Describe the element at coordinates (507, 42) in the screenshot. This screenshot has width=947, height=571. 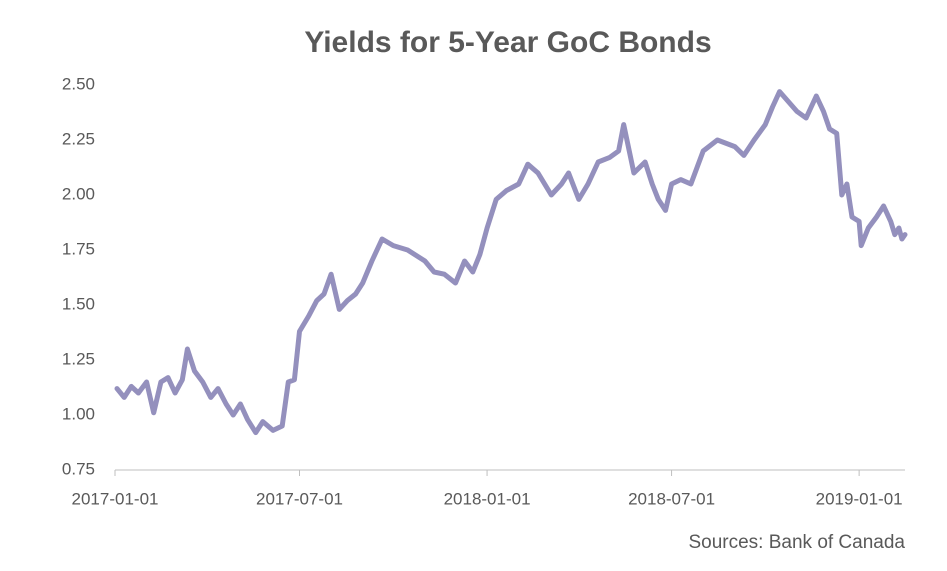
I see `chart-title: Yields for 5-Year GoC Bonds` at that location.